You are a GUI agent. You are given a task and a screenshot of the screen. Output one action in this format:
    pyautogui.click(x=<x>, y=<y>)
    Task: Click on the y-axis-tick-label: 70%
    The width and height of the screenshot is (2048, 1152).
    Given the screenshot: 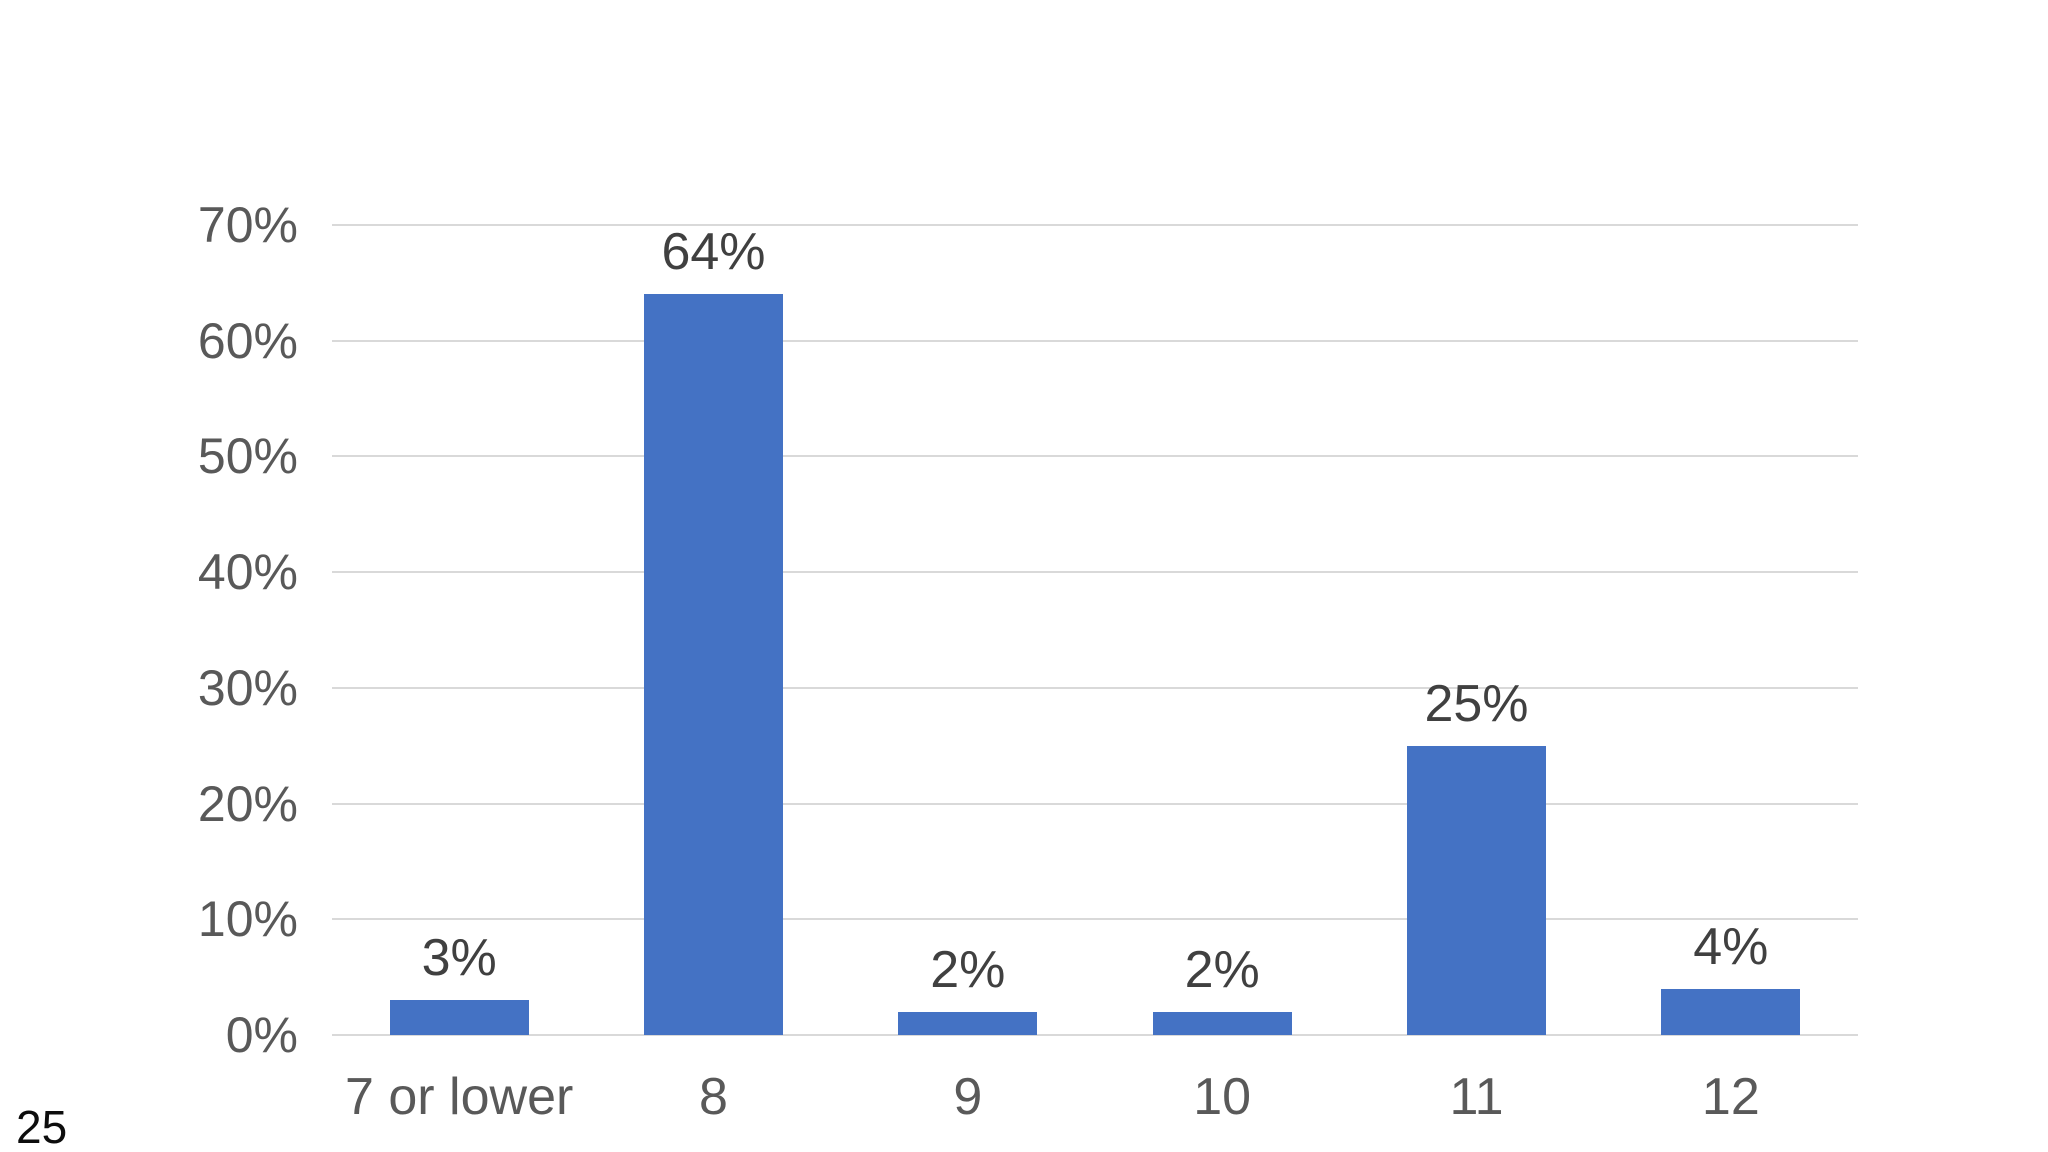 What is the action you would take?
    pyautogui.click(x=247, y=225)
    